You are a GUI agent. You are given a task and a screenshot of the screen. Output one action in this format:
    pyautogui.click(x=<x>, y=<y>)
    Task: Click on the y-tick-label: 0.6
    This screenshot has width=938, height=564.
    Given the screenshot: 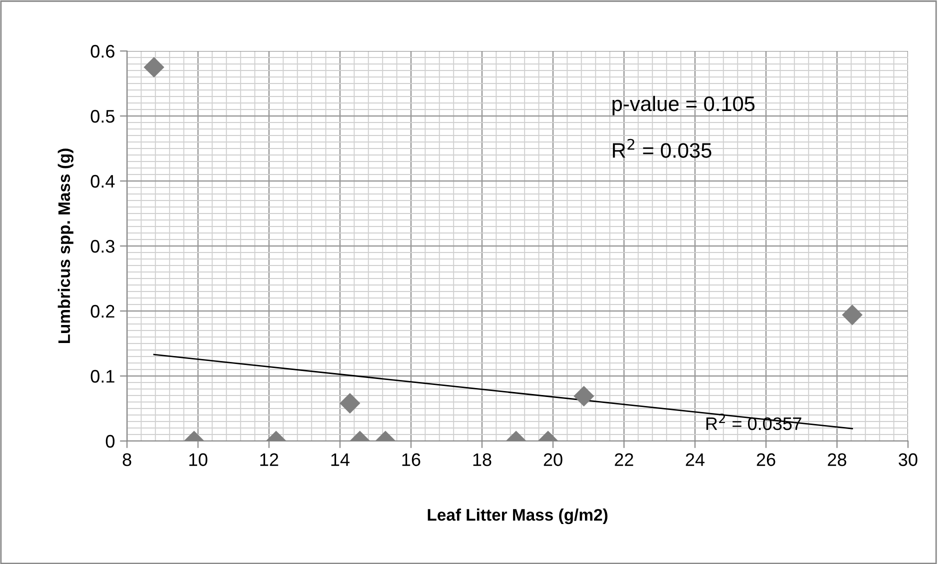 What is the action you would take?
    pyautogui.click(x=102, y=51)
    